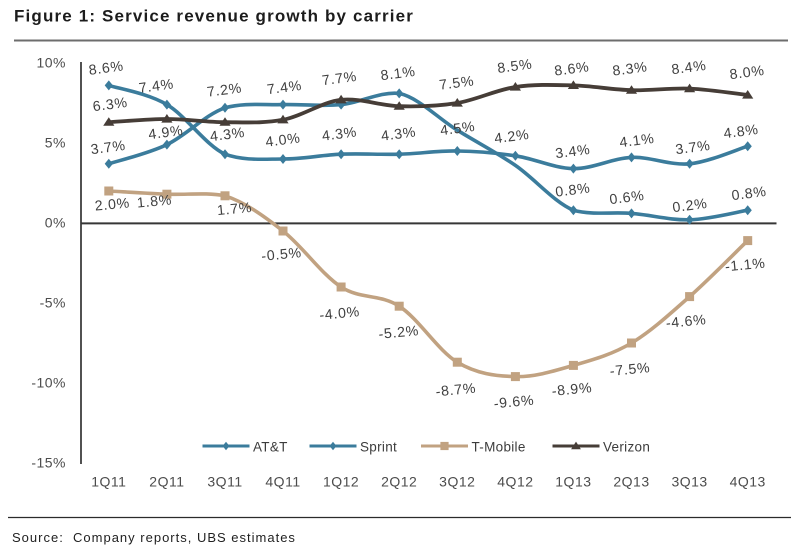 The image size is (800, 555). Describe the element at coordinates (283, 140) in the screenshot. I see `svg-text: 4.0%` at that location.